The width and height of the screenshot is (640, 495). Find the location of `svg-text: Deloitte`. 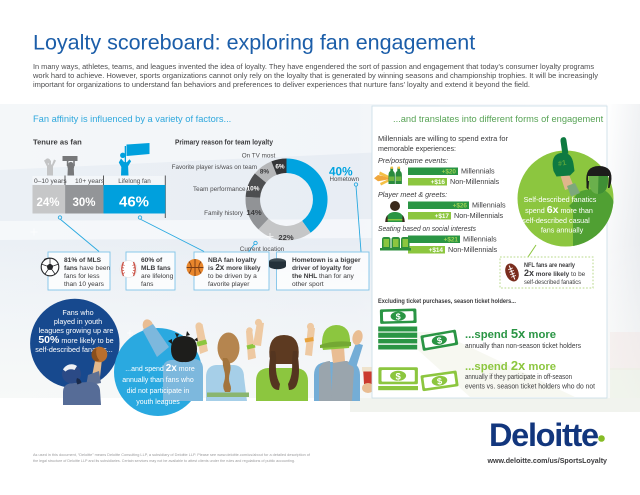

svg-text: Deloitte is located at coordinates (543, 435).